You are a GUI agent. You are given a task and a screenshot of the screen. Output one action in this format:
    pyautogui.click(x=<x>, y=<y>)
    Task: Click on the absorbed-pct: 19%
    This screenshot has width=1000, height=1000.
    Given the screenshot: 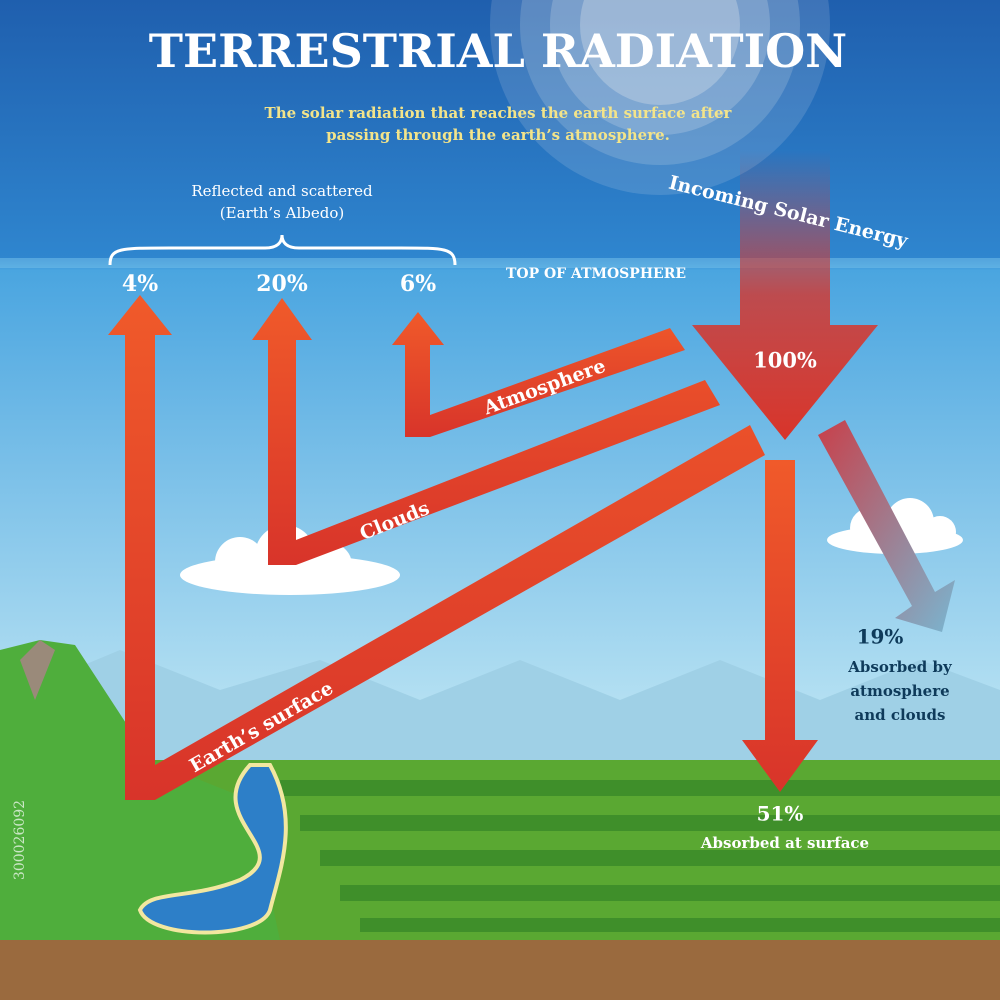 What is the action you would take?
    pyautogui.click(x=880, y=637)
    